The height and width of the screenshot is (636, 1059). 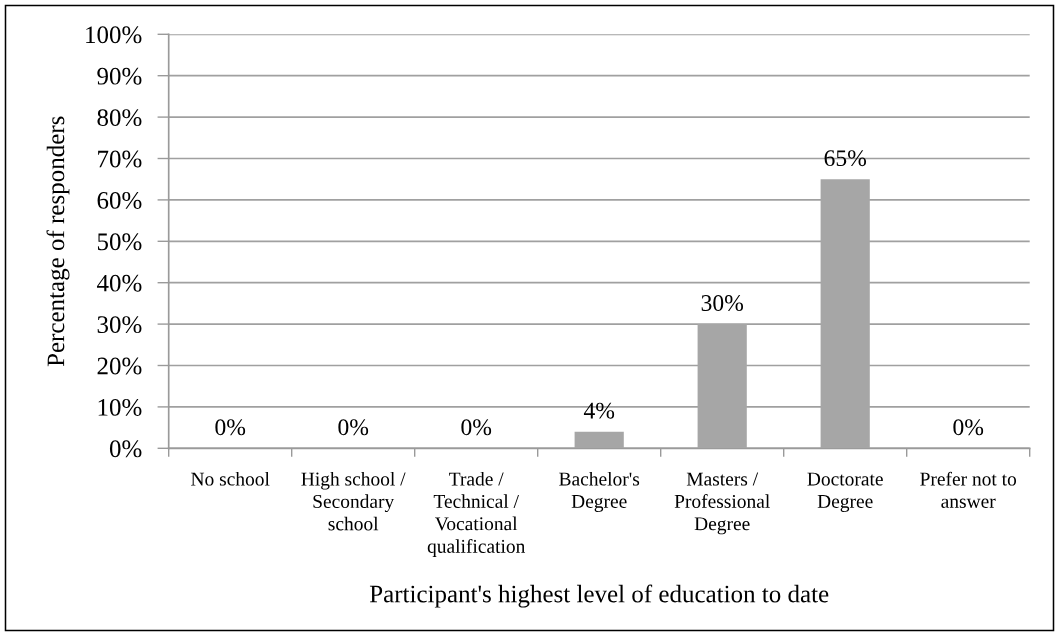 I want to click on y-tick-label: 60%, so click(x=119, y=200).